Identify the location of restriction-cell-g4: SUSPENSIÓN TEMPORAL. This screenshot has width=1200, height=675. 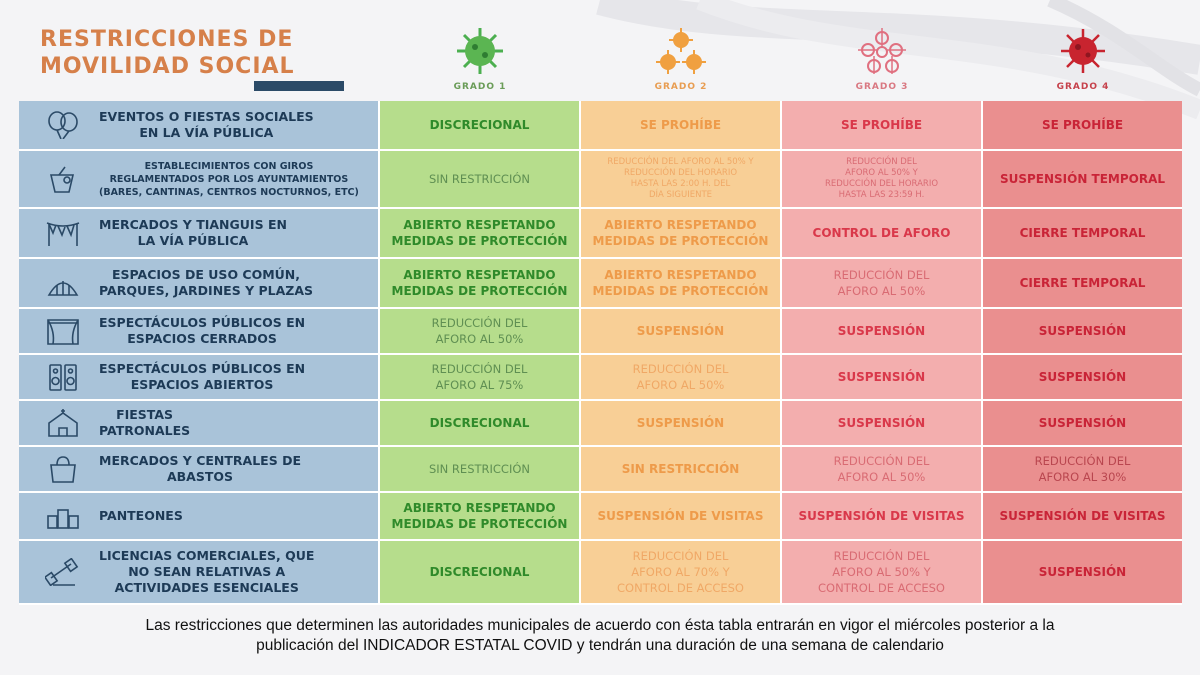
(1082, 179).